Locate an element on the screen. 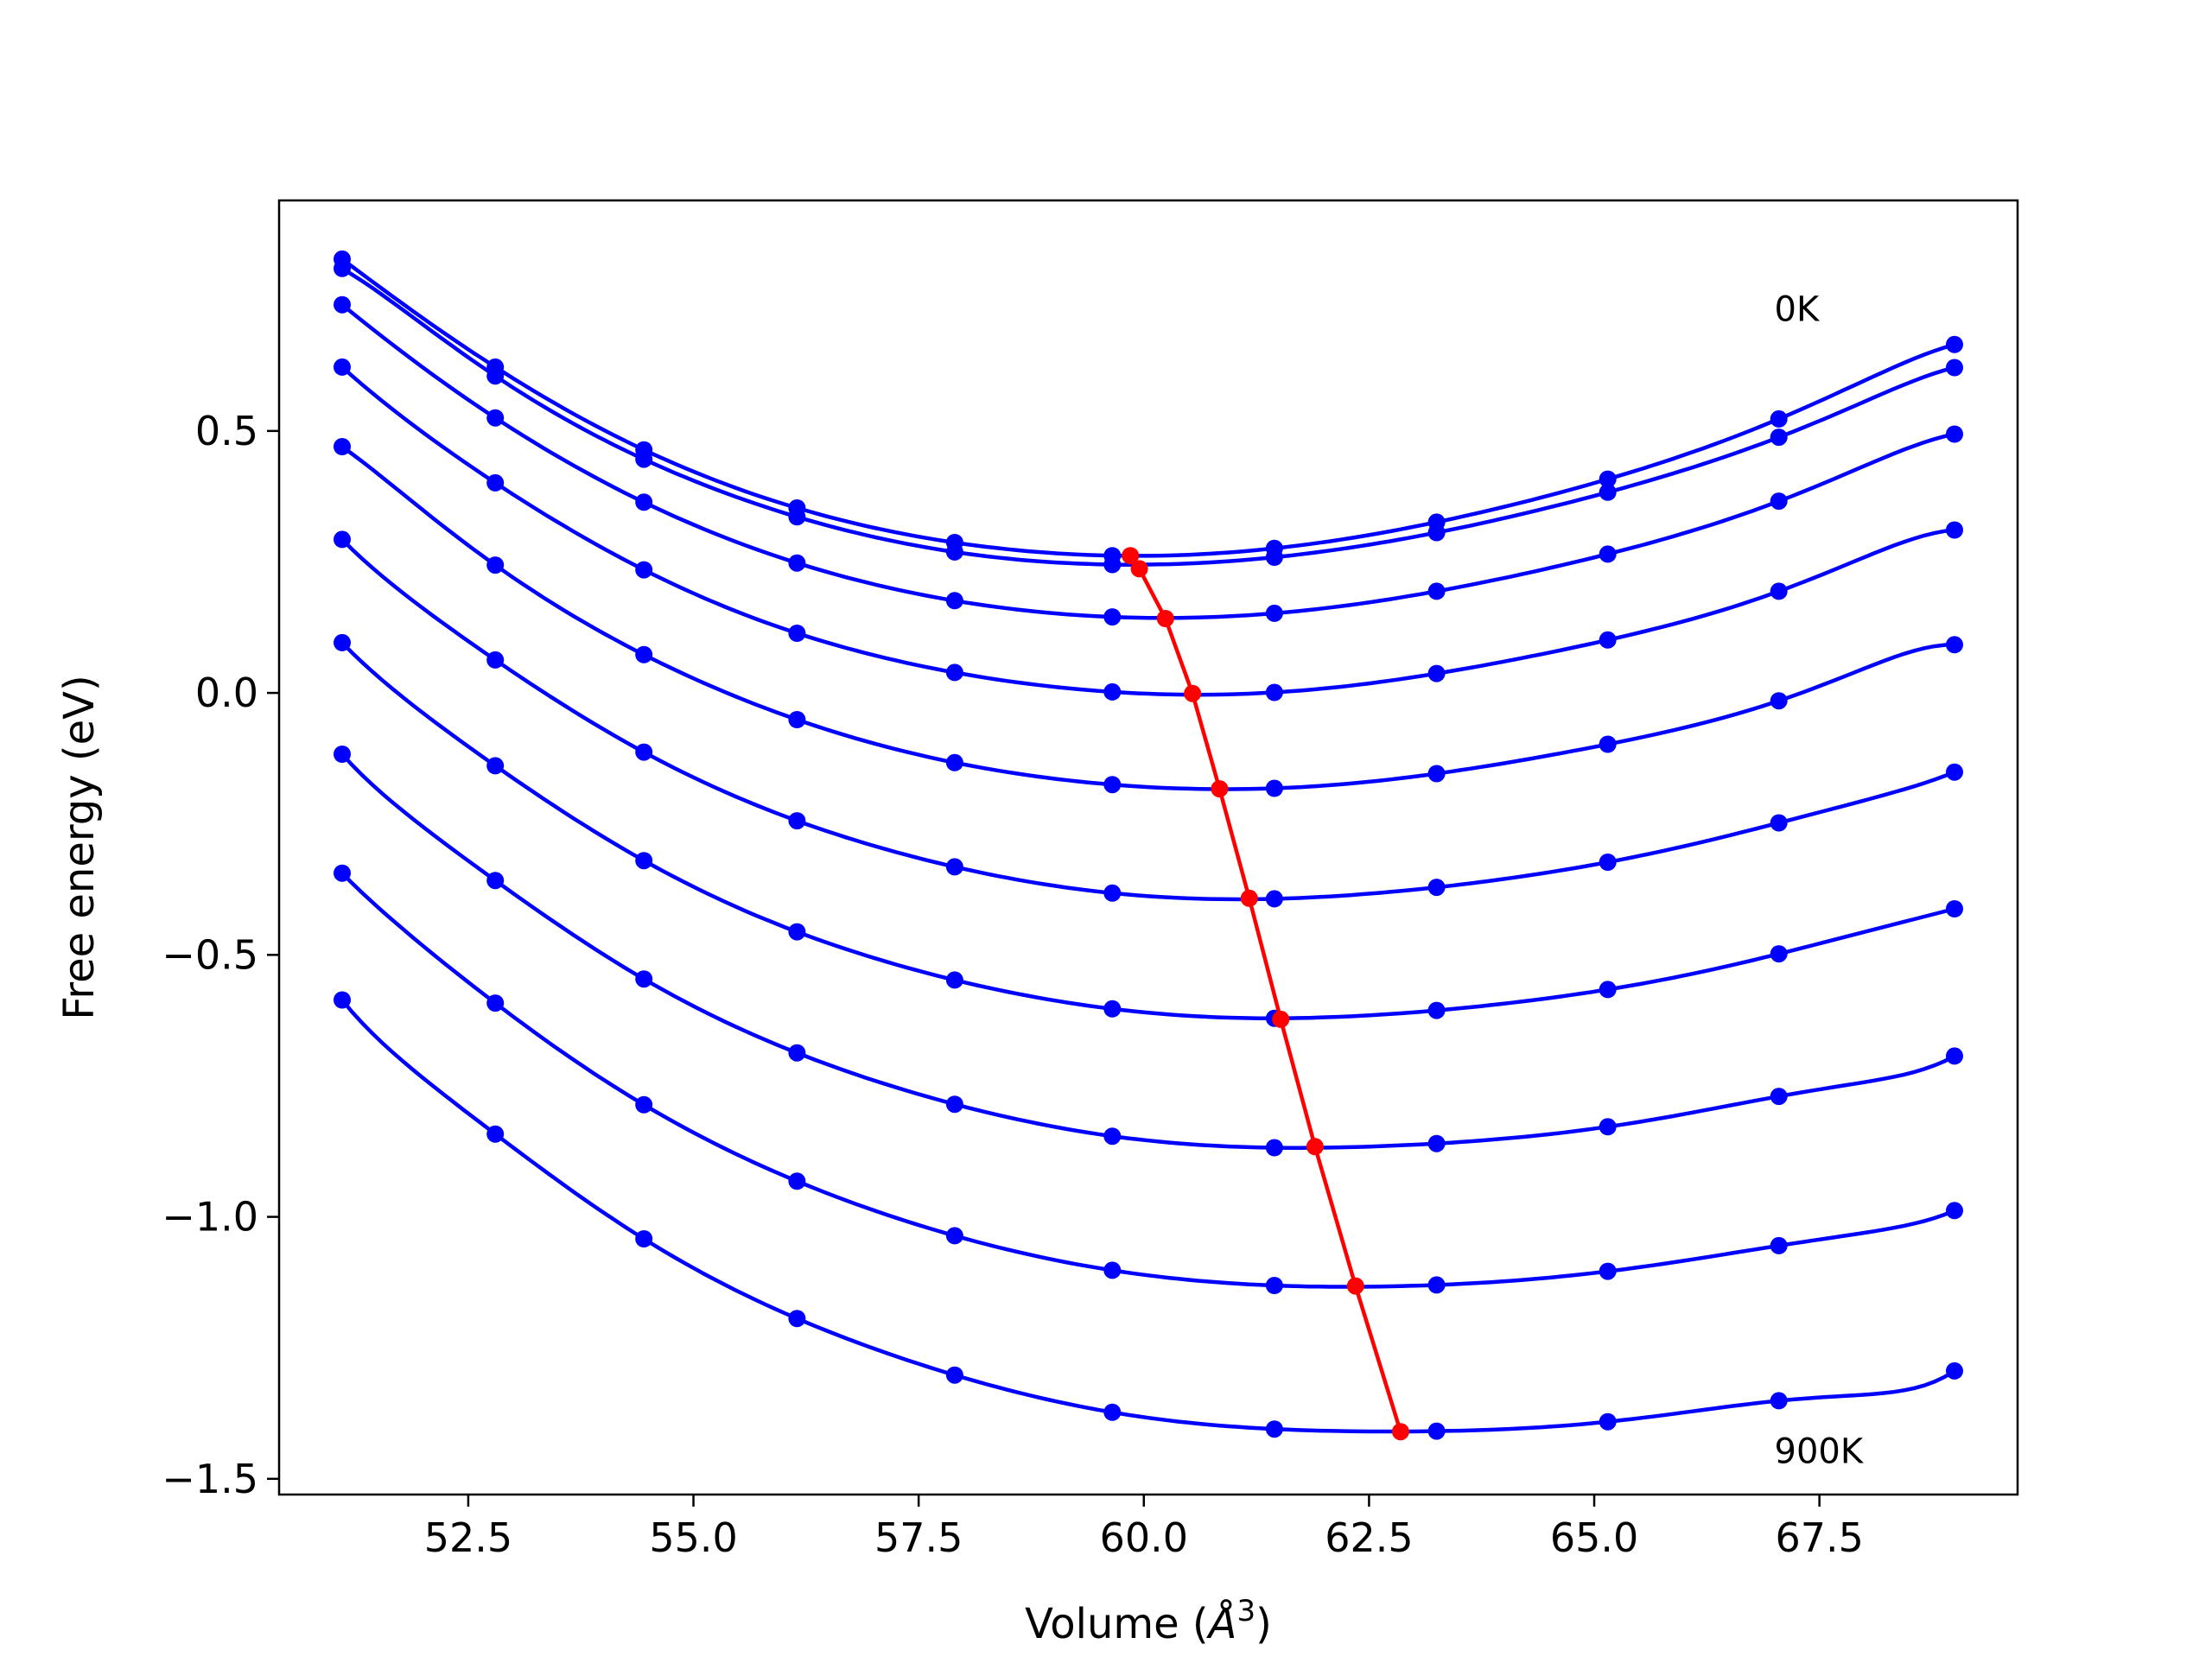 The height and width of the screenshot is (1663, 2212). x-axis-ticks: 52.5 55.0 57.5 60.0 62.5 65.0 67.5 is located at coordinates (1144, 1528).